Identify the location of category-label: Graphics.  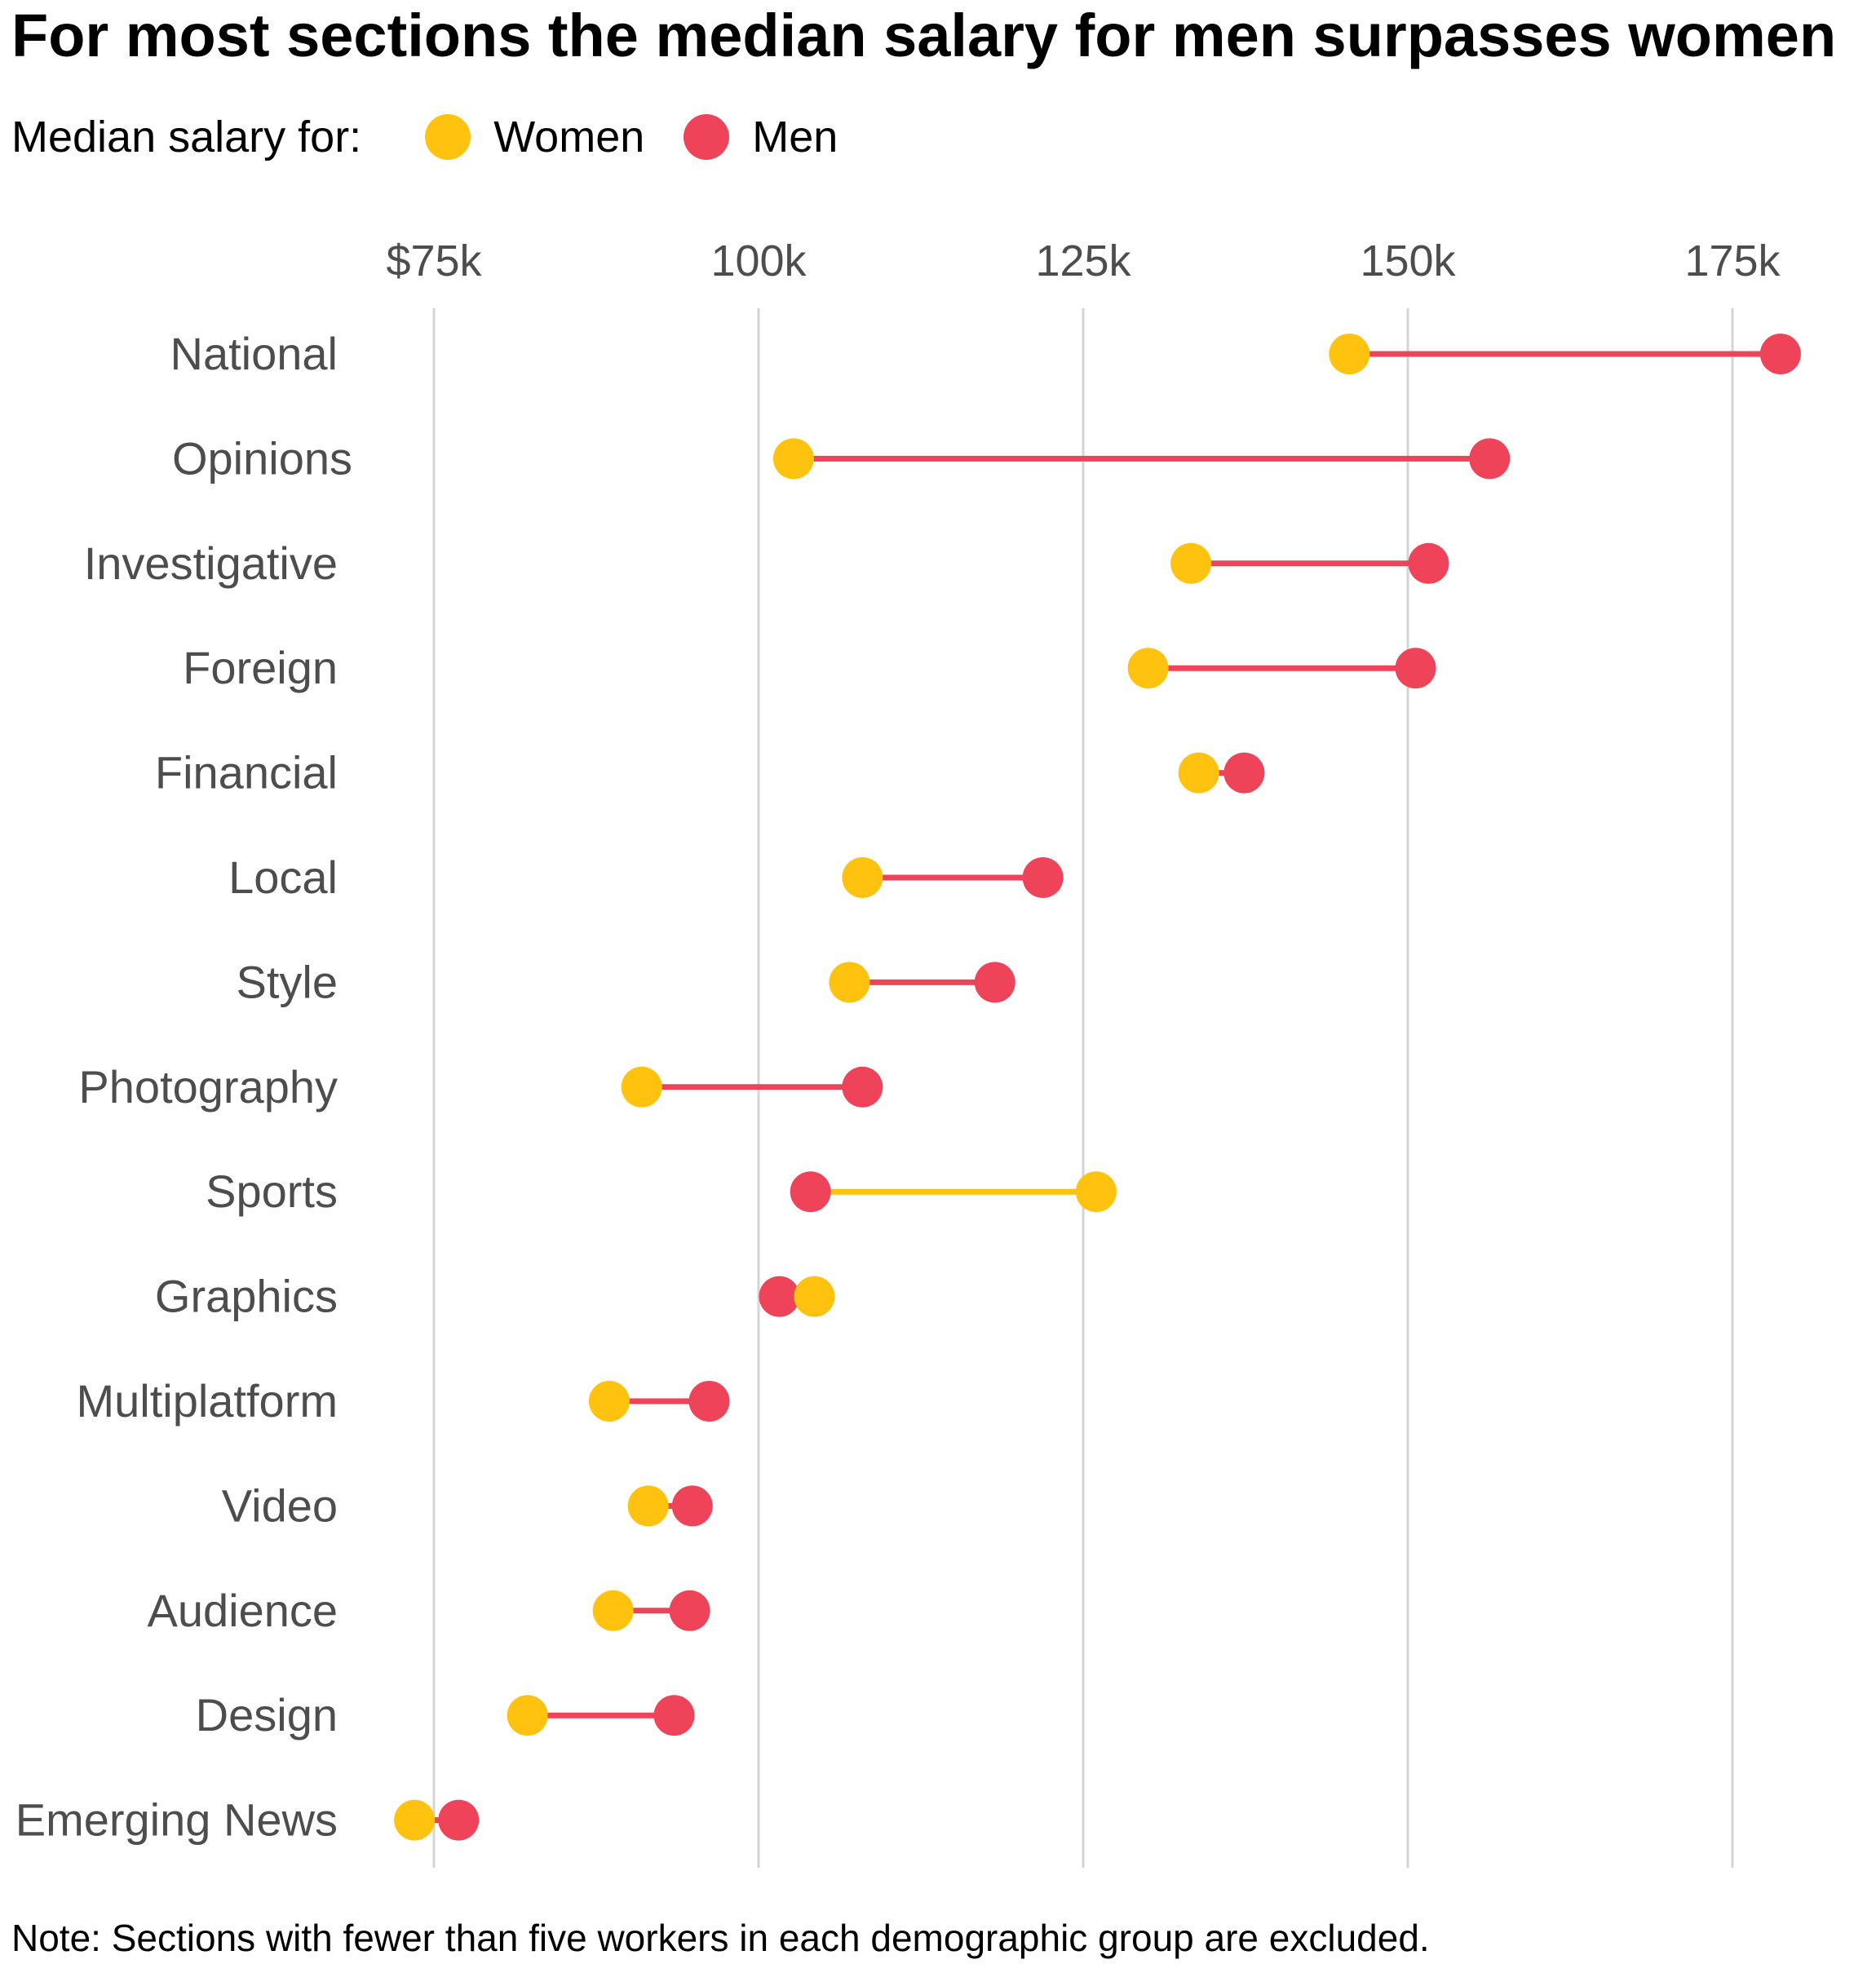
(246, 1296).